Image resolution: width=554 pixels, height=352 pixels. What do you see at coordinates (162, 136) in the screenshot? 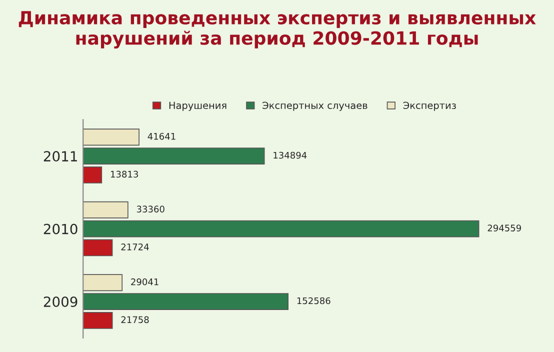
I see `data-label: 41641` at bounding box center [162, 136].